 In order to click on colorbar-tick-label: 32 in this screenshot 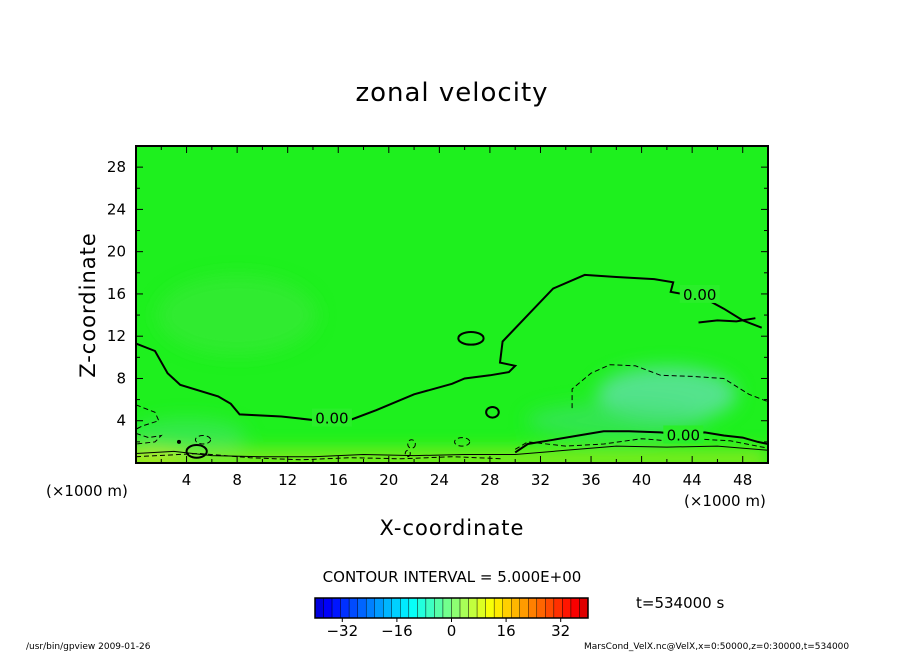, I will do `click(560, 631)`.